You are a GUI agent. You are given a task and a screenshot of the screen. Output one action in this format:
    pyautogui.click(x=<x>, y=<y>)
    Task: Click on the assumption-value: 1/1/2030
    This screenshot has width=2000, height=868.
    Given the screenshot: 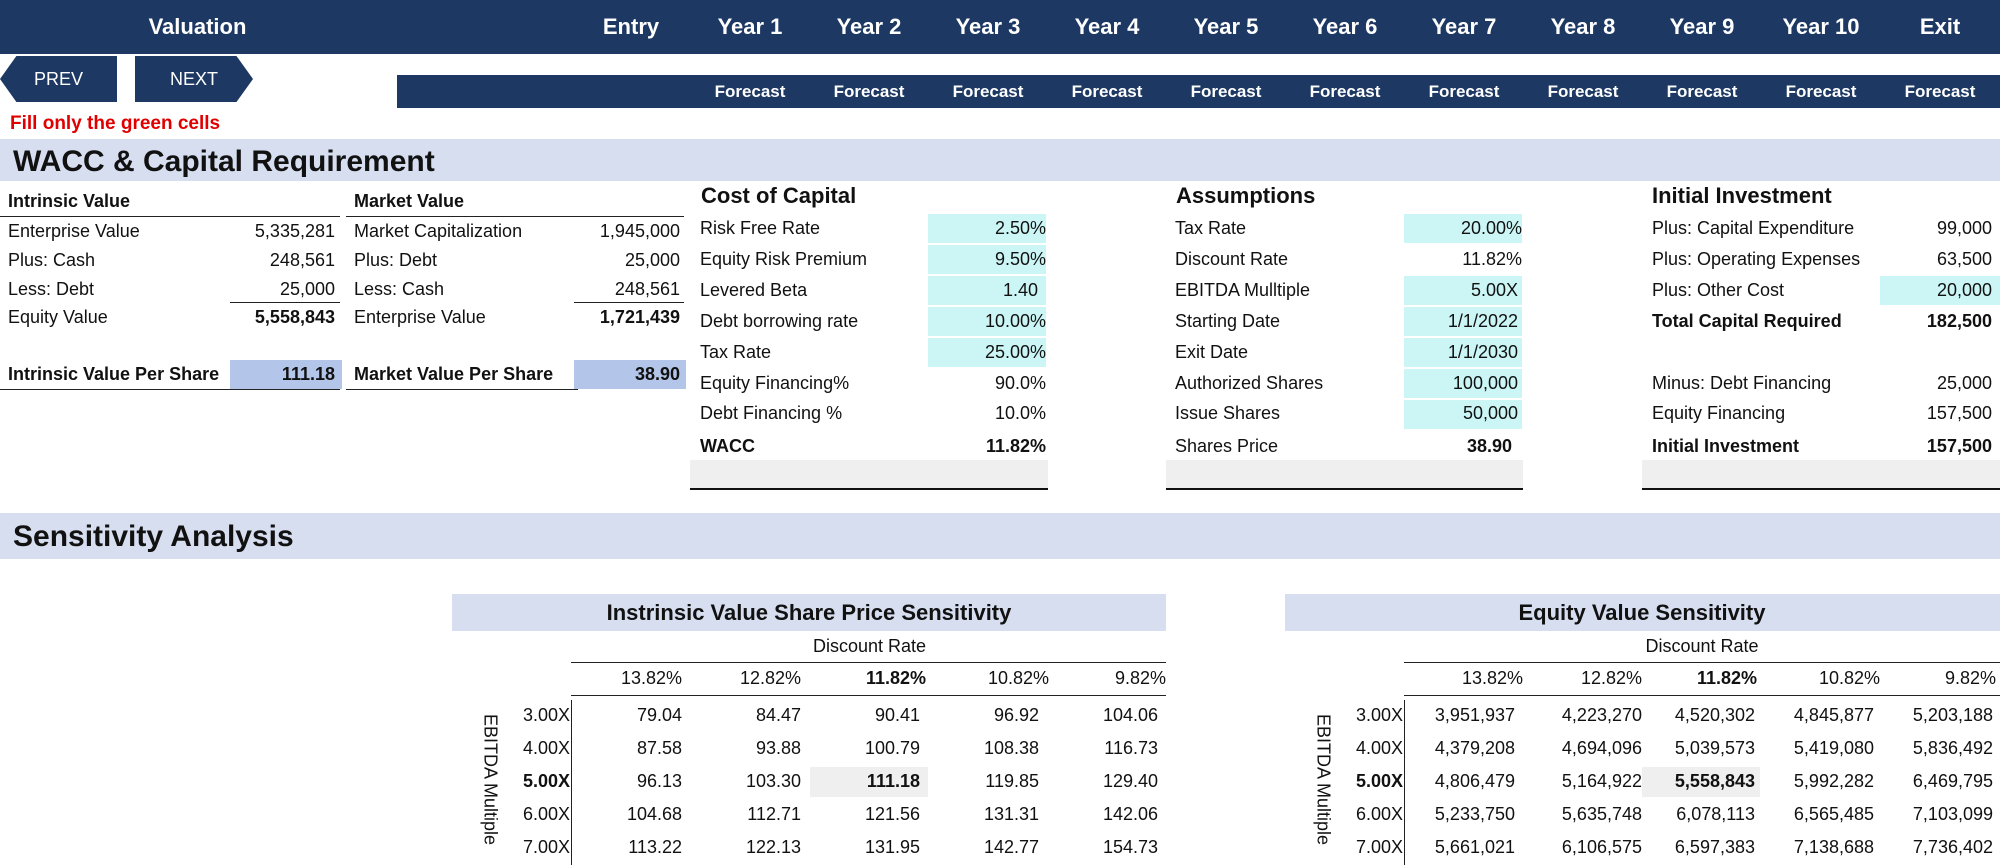 What is the action you would take?
    pyautogui.click(x=1482, y=352)
    